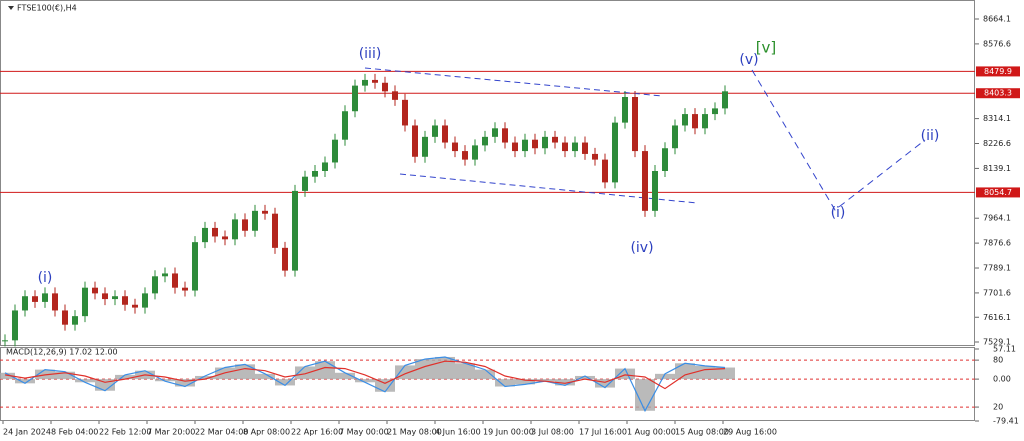 The image size is (1024, 441). Describe the element at coordinates (458, 432) in the screenshot. I see `x-tick-label: 4 Jun 16:00` at that location.